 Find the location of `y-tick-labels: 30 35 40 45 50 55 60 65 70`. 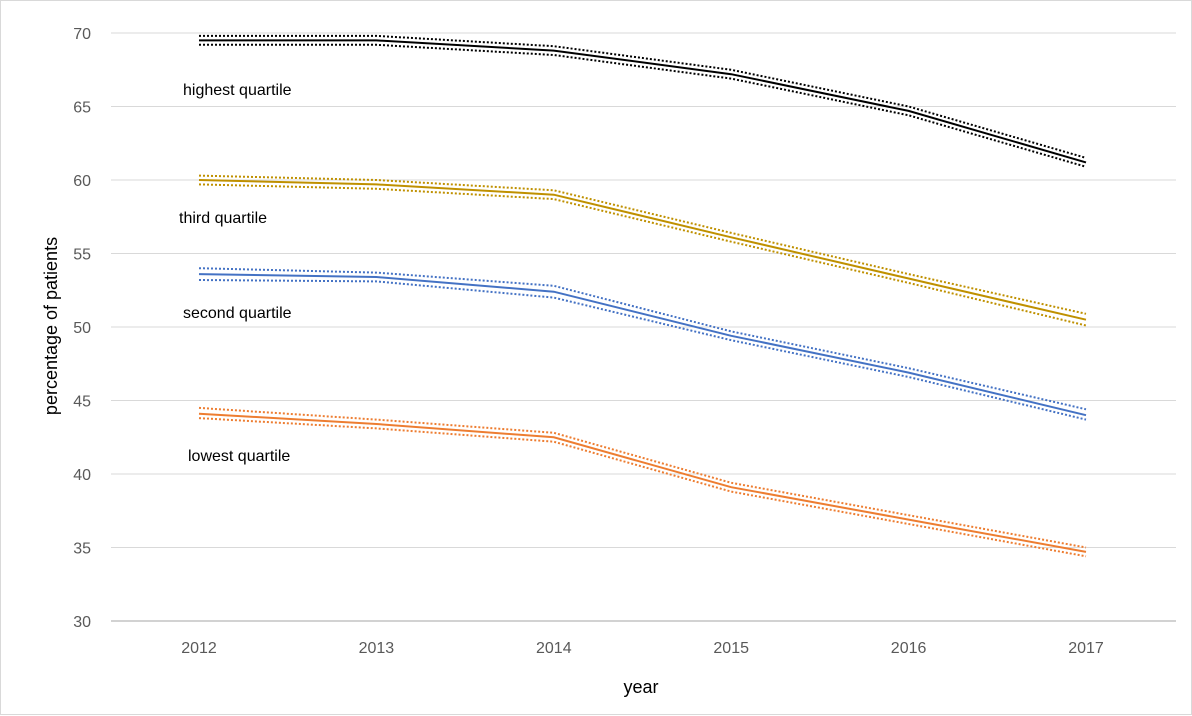

y-tick-labels: 30 35 40 45 50 55 60 65 70 is located at coordinates (82, 328).